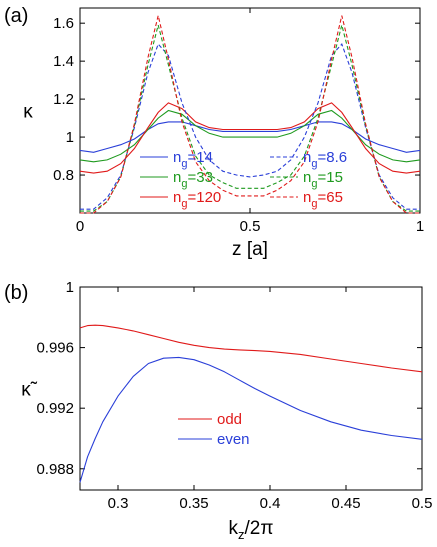 This screenshot has width=437, height=547. What do you see at coordinates (325, 159) in the screenshot?
I see `legend-label-ng-8.6: ng=8.6` at bounding box center [325, 159].